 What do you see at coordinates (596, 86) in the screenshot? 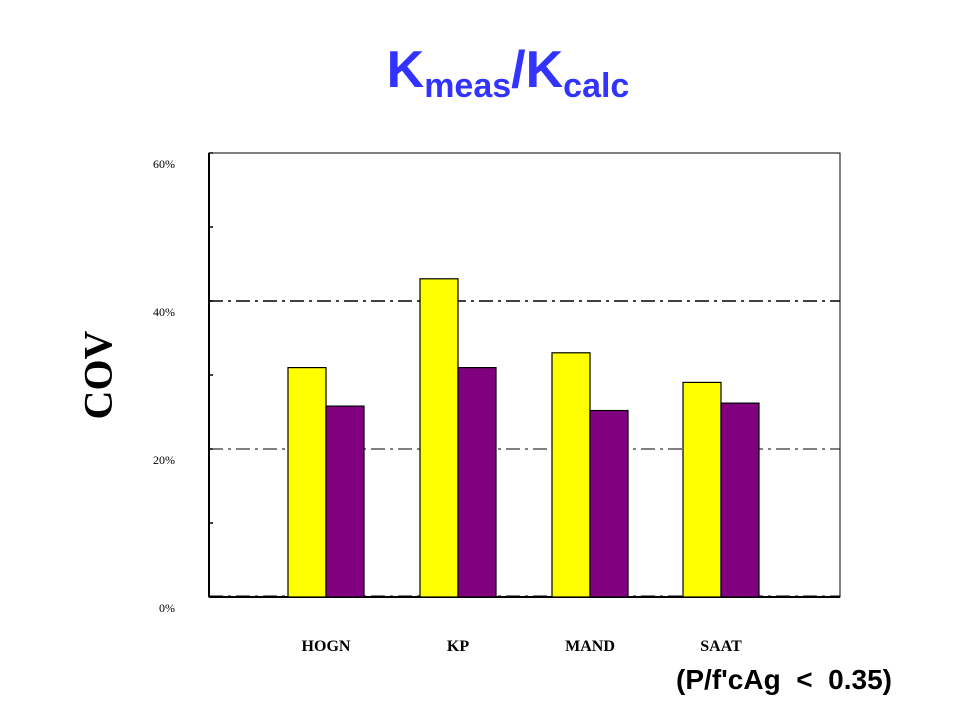
I see `title-sub-calc: calc` at bounding box center [596, 86].